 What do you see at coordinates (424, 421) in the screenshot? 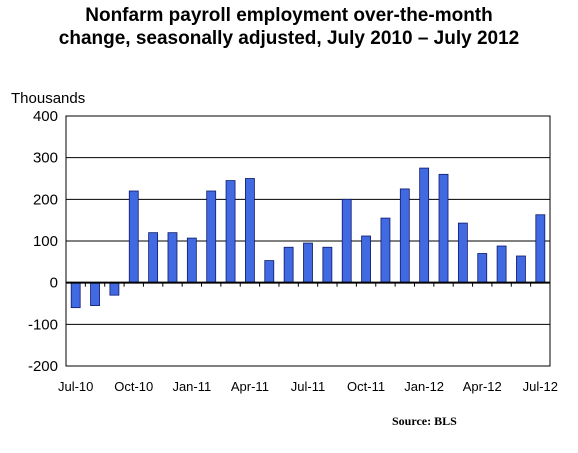
I see `source-note: Source: BLS` at bounding box center [424, 421].